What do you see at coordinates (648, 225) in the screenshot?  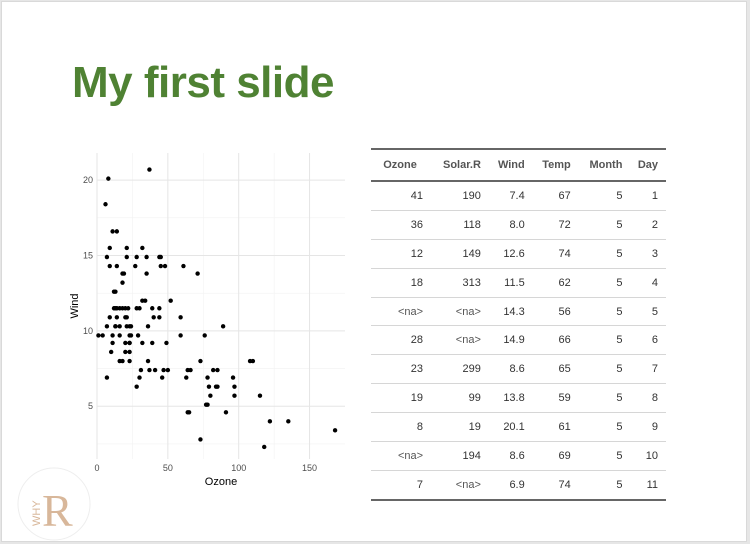 I see `table-cell: 2` at bounding box center [648, 225].